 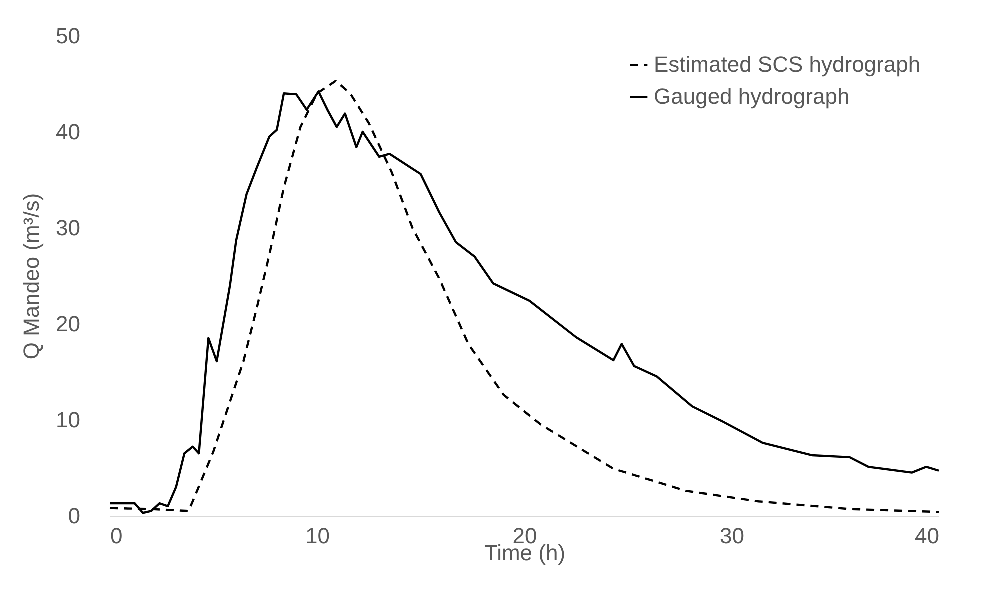 What do you see at coordinates (68, 420) in the screenshot?
I see `y-tick-label: 10` at bounding box center [68, 420].